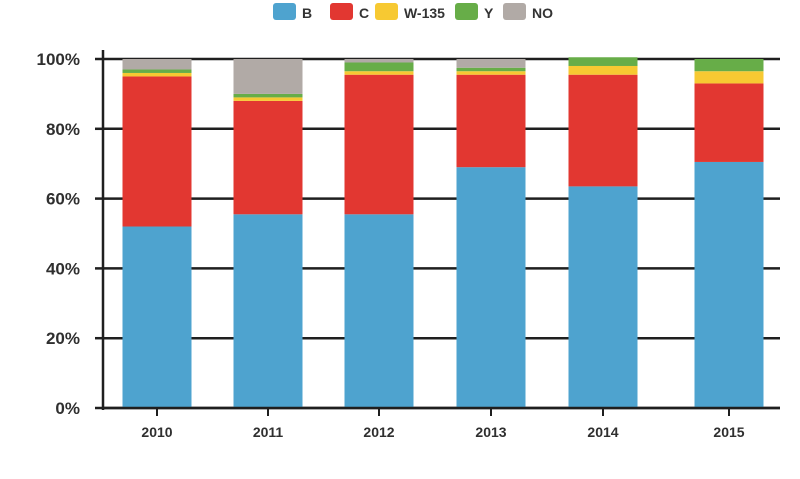 The height and width of the screenshot is (479, 800). Describe the element at coordinates (70, 234) in the screenshot. I see `y-axis-ticks: 0% 20% 40% 60% 80% 100%` at that location.